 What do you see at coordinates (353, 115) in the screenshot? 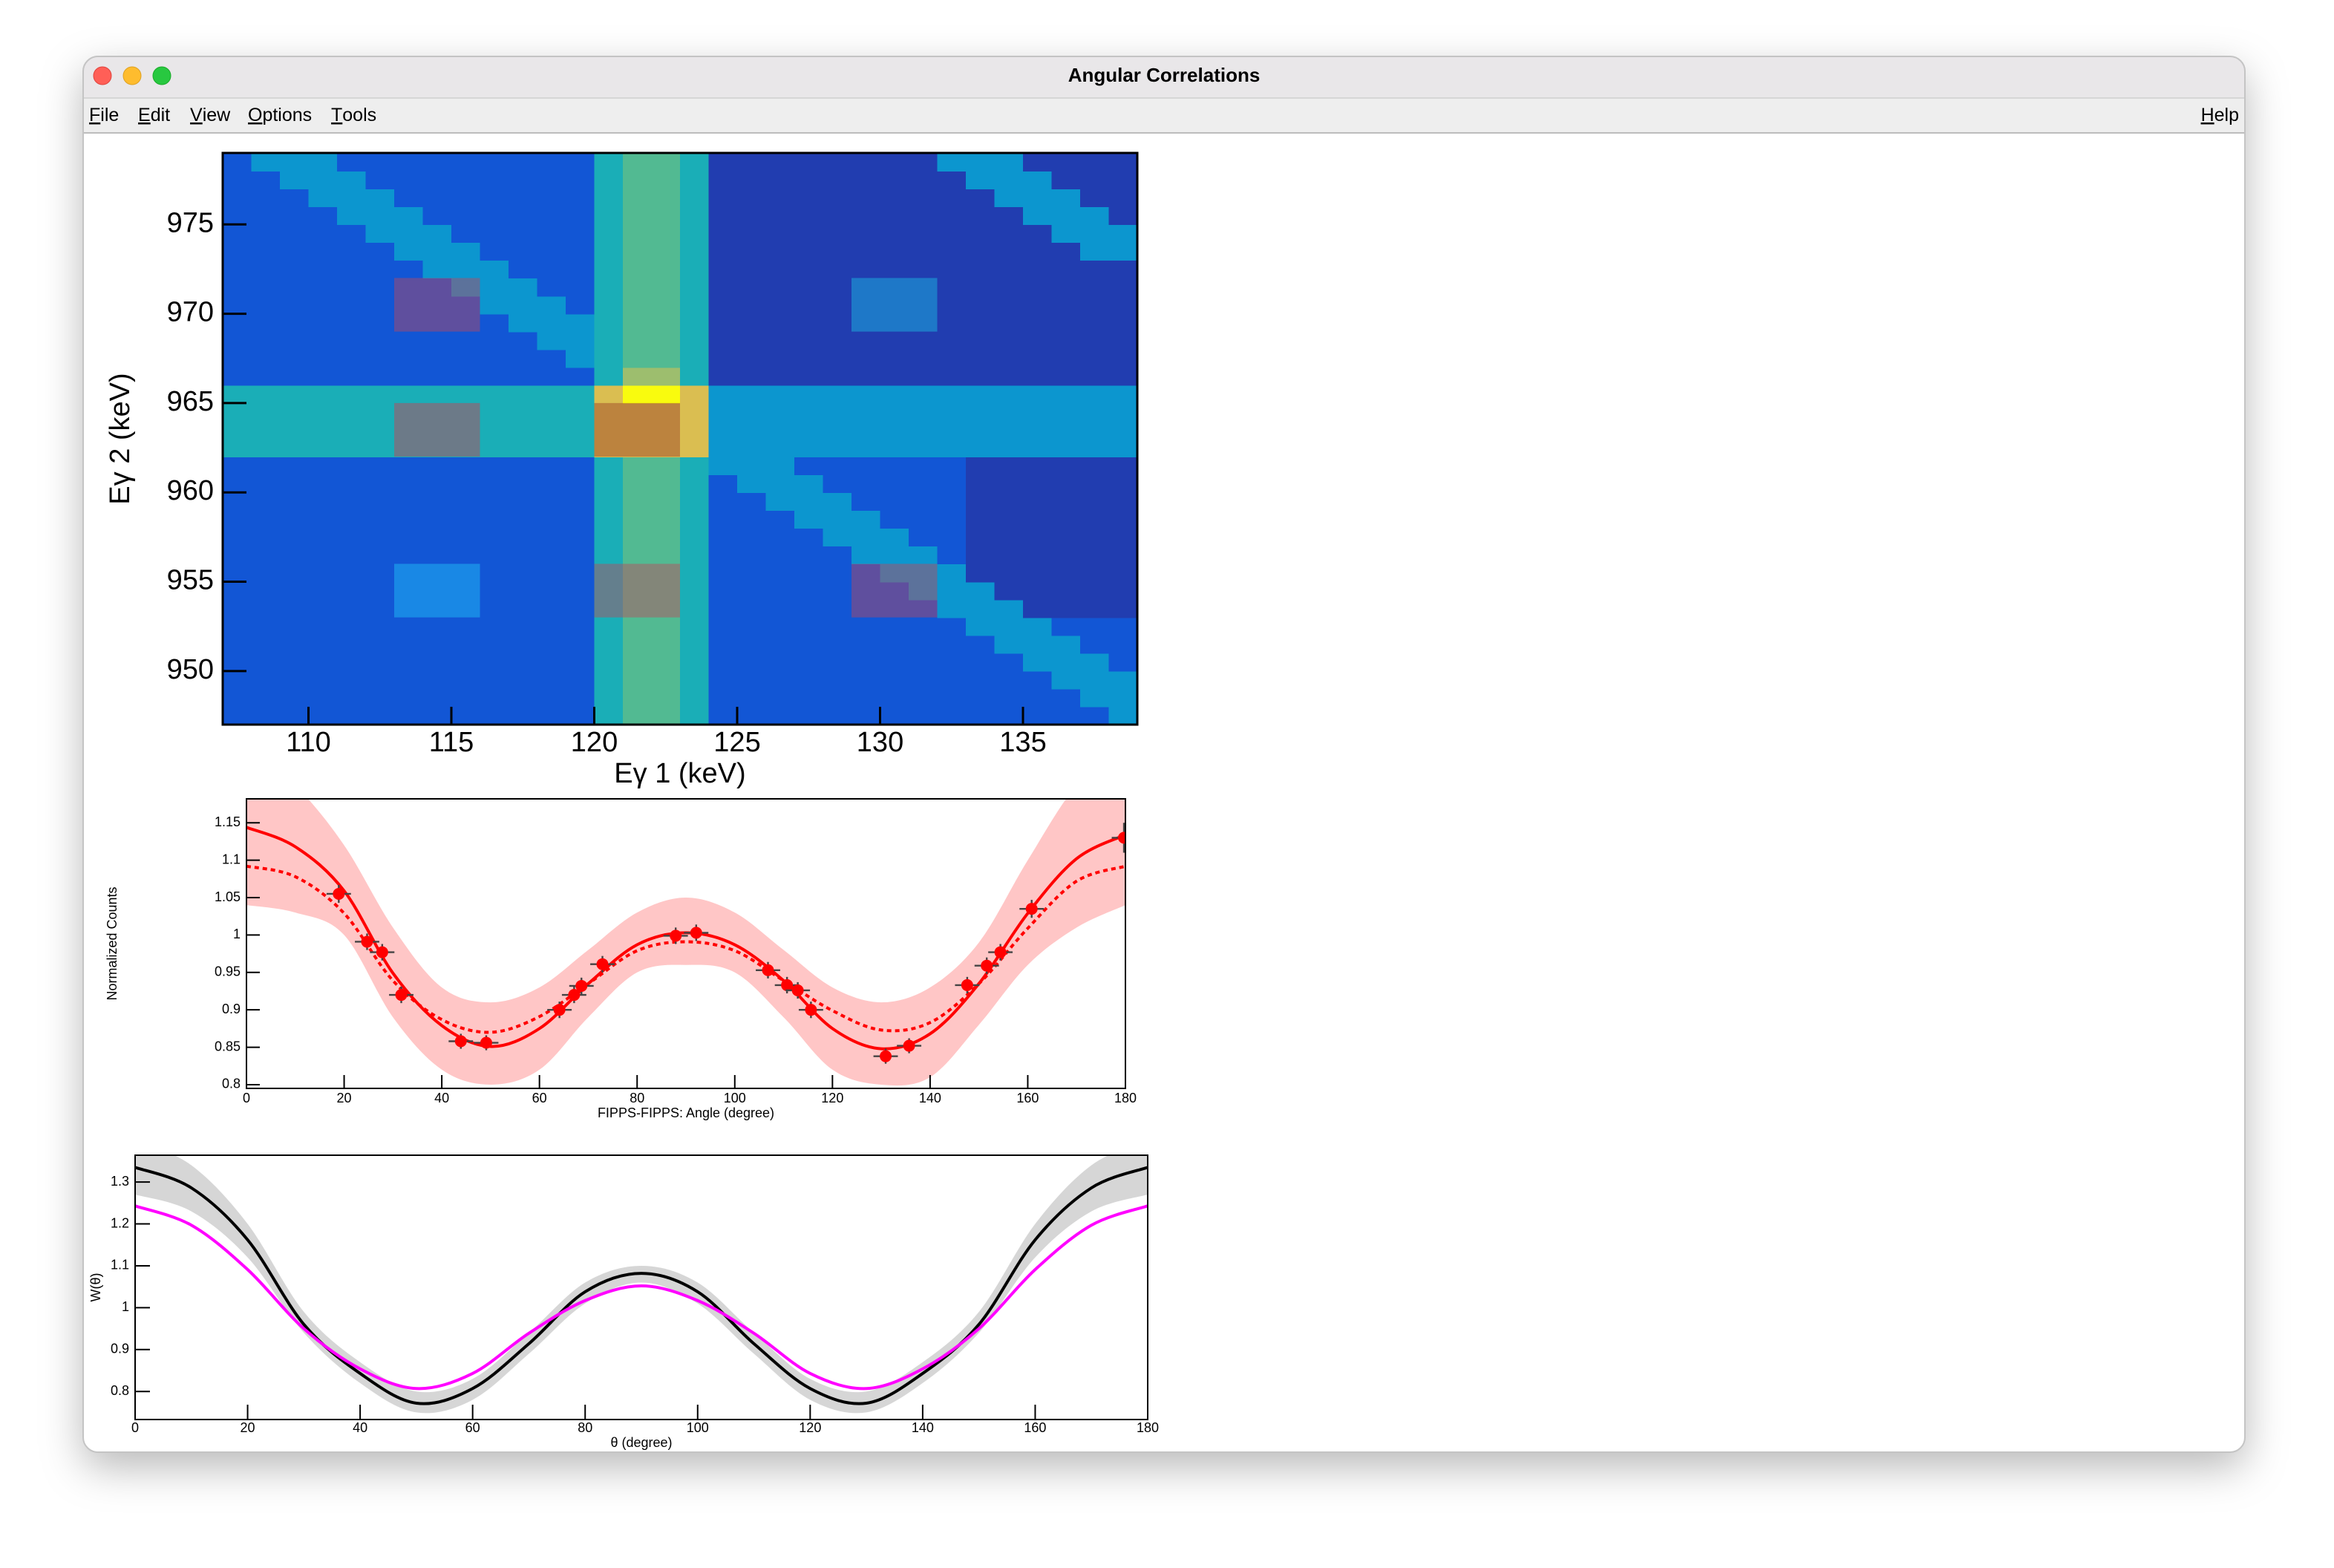
I see `menu-item: Tools` at bounding box center [353, 115].